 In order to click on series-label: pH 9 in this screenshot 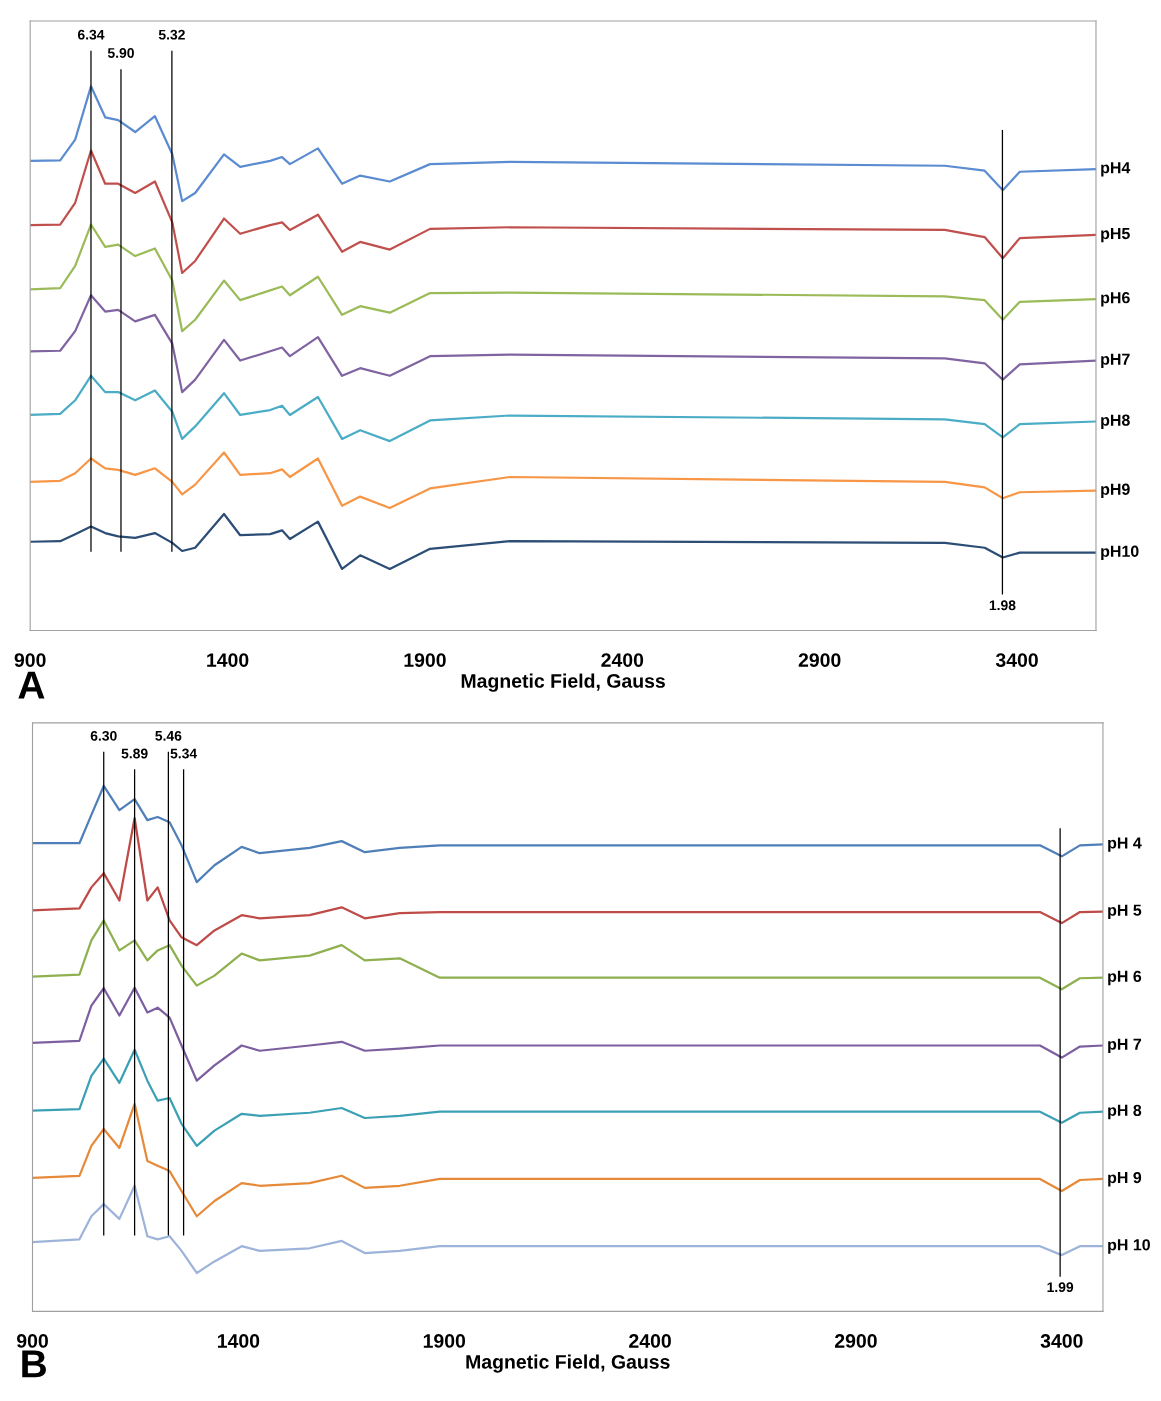, I will do `click(1125, 1179)`.